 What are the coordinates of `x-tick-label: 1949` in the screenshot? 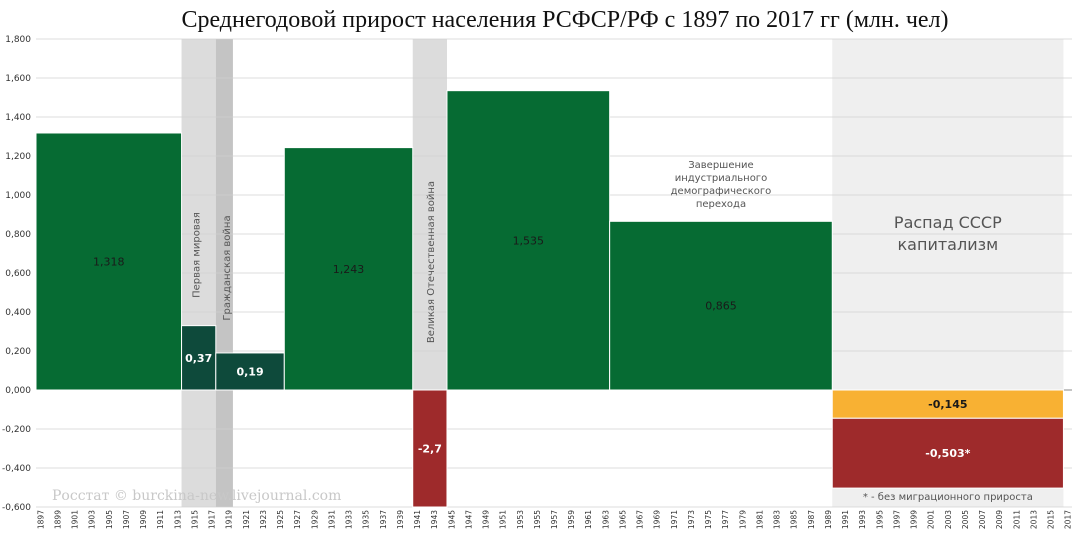 It's located at (486, 519).